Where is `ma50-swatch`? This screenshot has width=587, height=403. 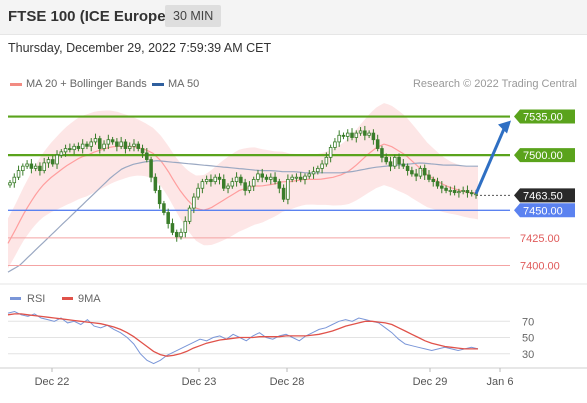 ma50-swatch is located at coordinates (158, 84).